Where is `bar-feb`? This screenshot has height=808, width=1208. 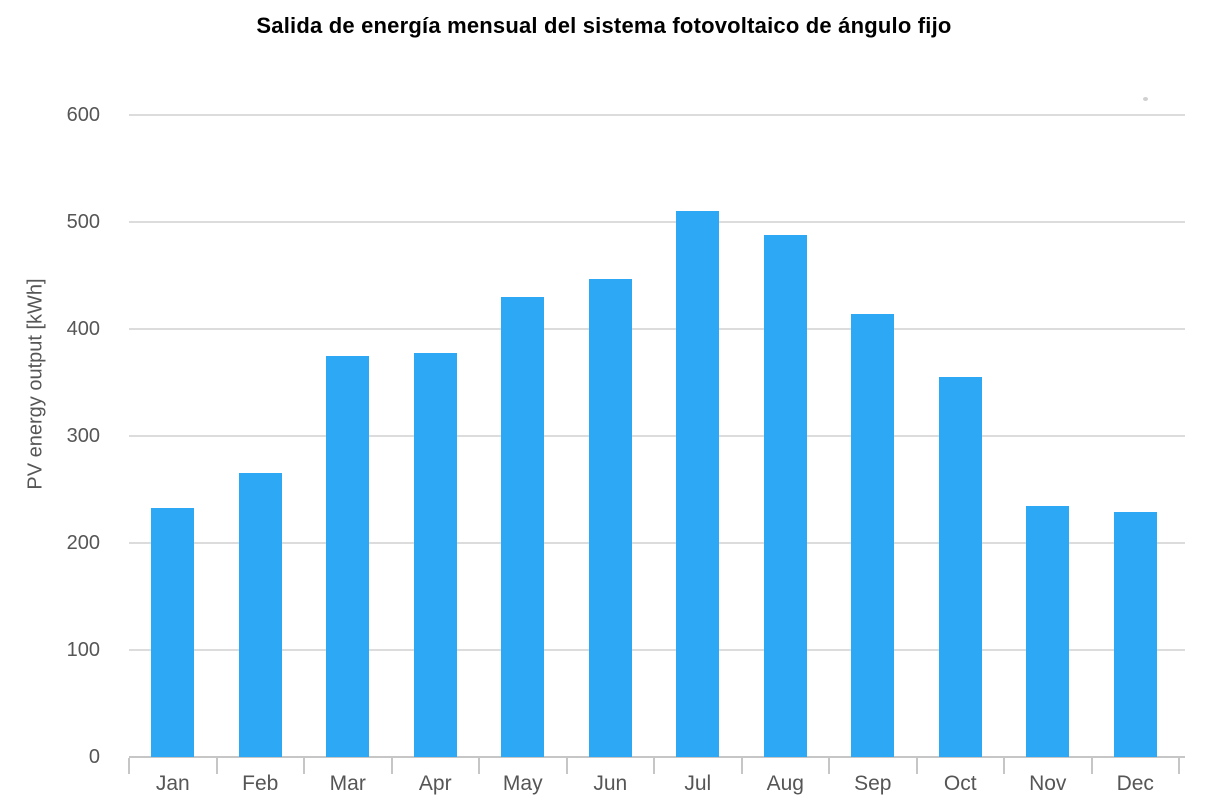 bar-feb is located at coordinates (260, 615).